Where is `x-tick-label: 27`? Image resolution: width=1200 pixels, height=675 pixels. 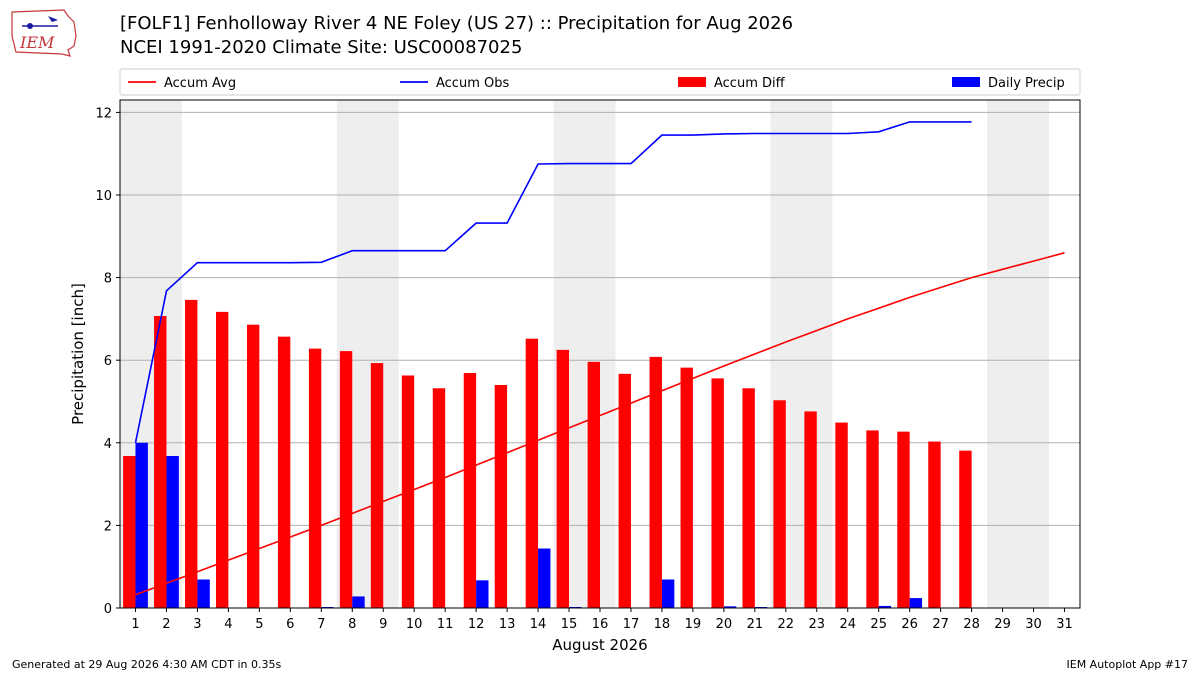 x-tick-label: 27 is located at coordinates (940, 624).